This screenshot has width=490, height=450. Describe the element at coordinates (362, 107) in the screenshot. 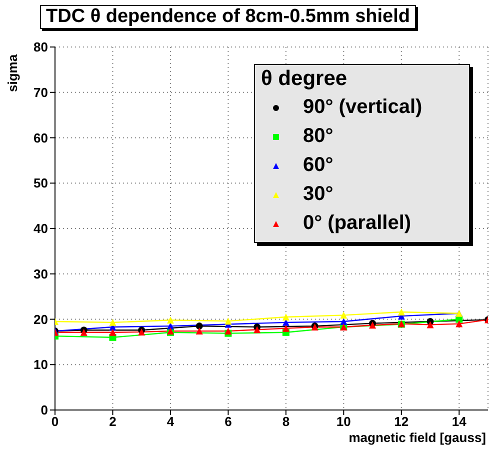

I see `legend-label: 90° (vertical)` at that location.